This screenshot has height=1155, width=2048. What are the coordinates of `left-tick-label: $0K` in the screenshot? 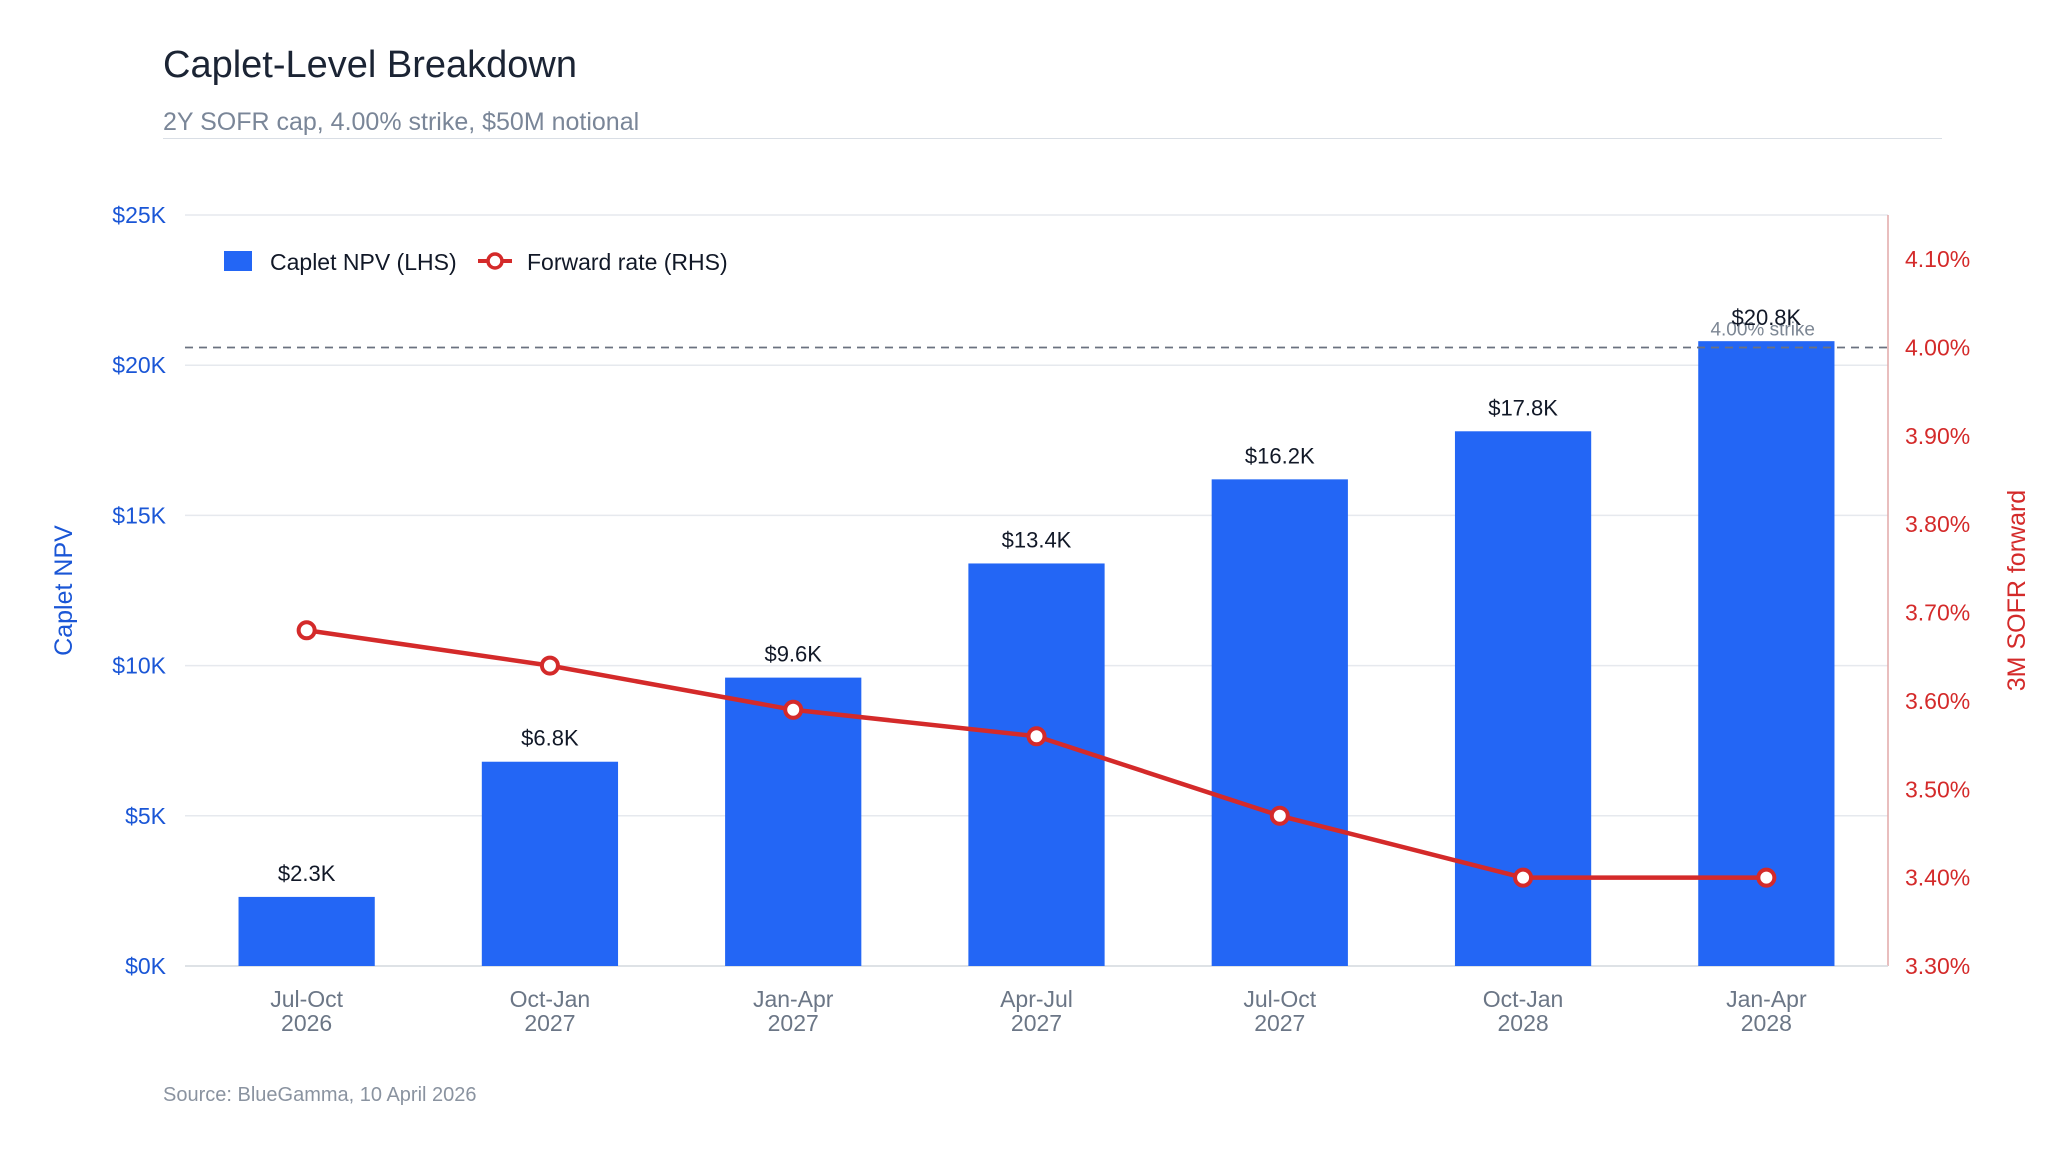 It's located at (146, 966).